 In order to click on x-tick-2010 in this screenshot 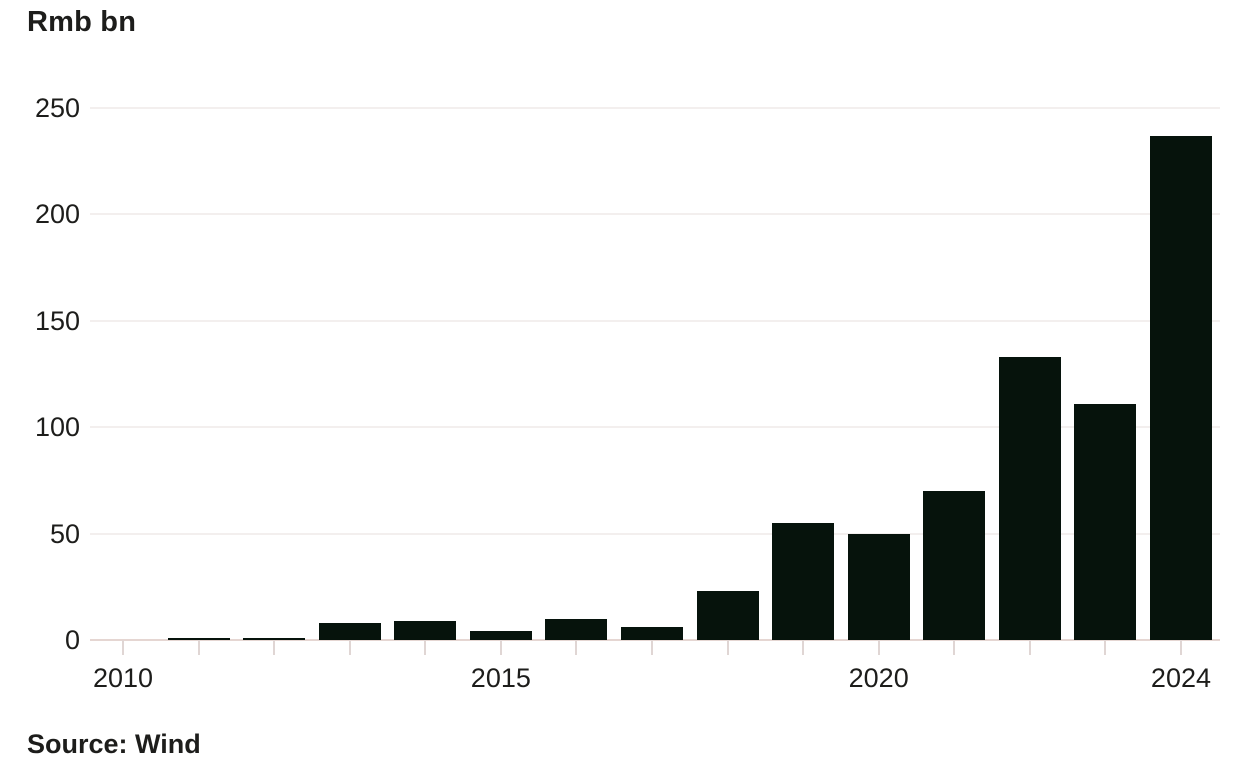, I will do `click(123, 647)`.